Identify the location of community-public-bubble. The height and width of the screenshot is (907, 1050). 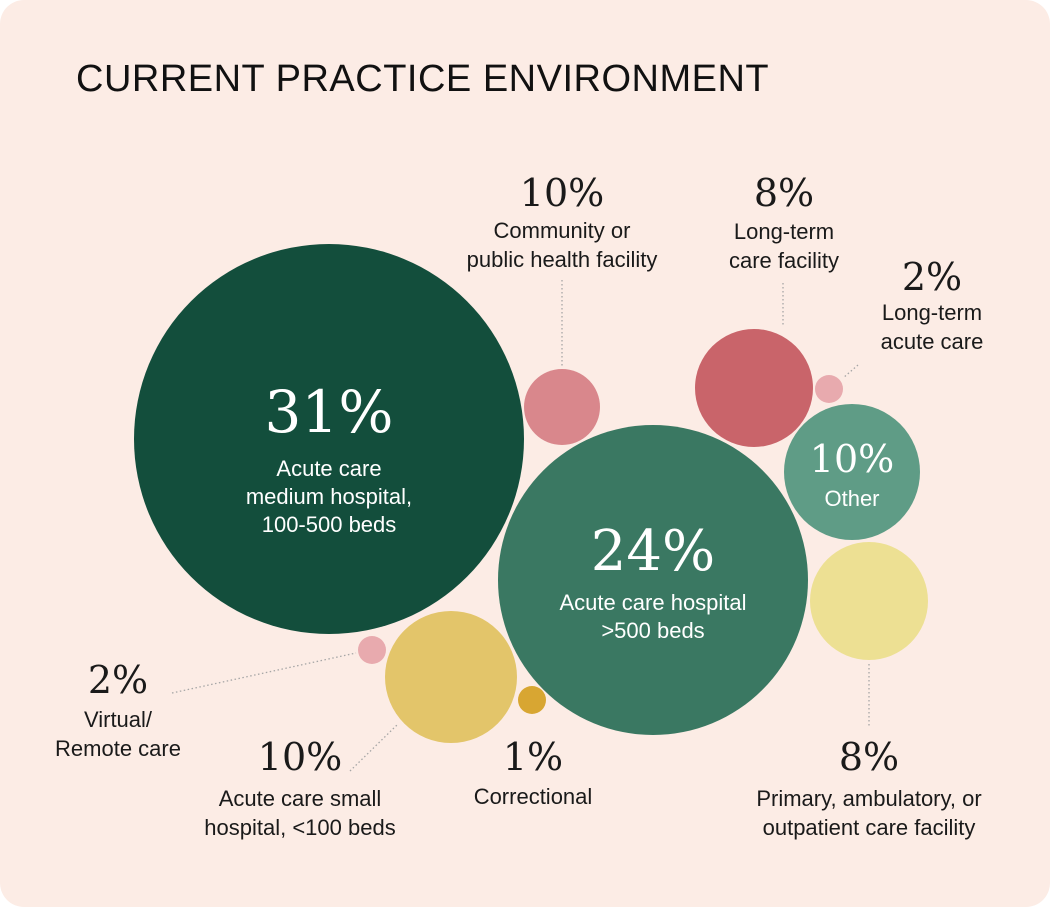
(562, 407).